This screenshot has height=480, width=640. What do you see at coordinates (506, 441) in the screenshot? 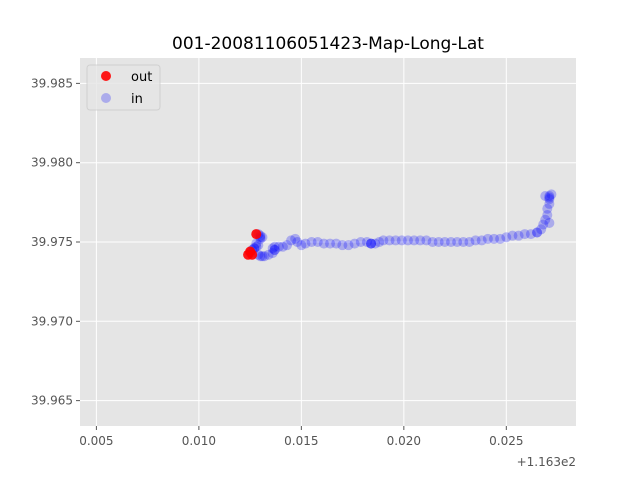
I see `x-tick-label: 0.025` at bounding box center [506, 441].